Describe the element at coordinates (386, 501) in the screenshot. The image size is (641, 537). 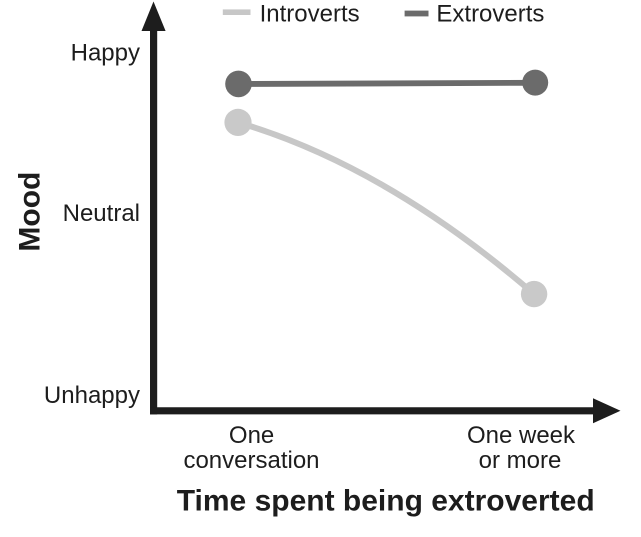
I see `svg-text: Time spent being extroverted` at that location.